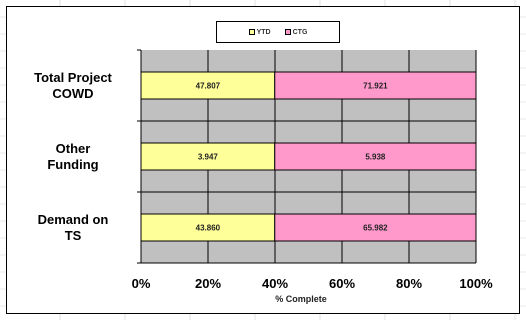  Describe the element at coordinates (476, 283) in the screenshot. I see `x-tick-label: 100%` at that location.